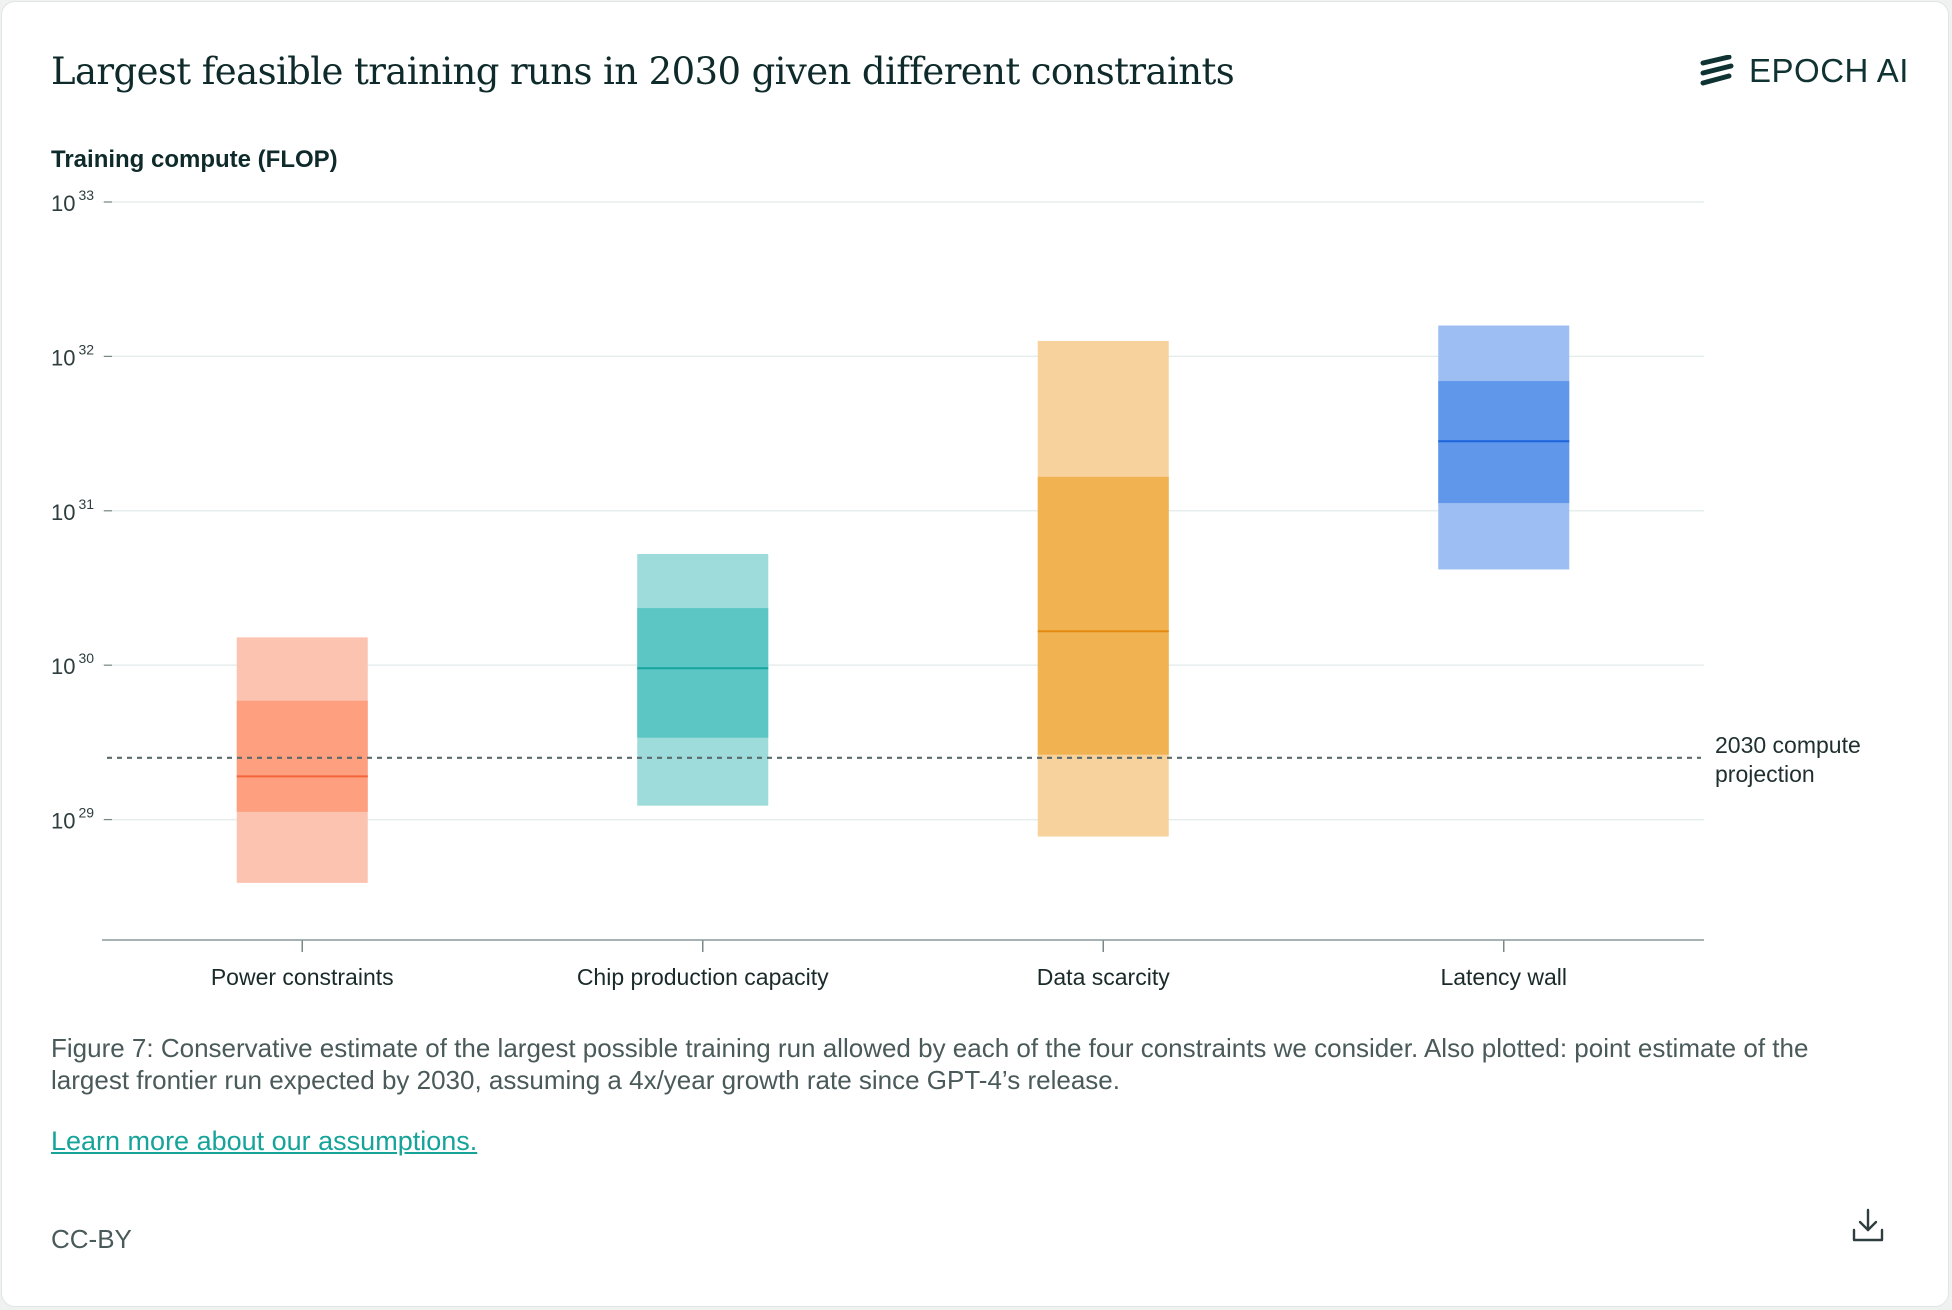 This screenshot has height=1310, width=1952. What do you see at coordinates (1765, 774) in the screenshot?
I see `projection-label: projection` at bounding box center [1765, 774].